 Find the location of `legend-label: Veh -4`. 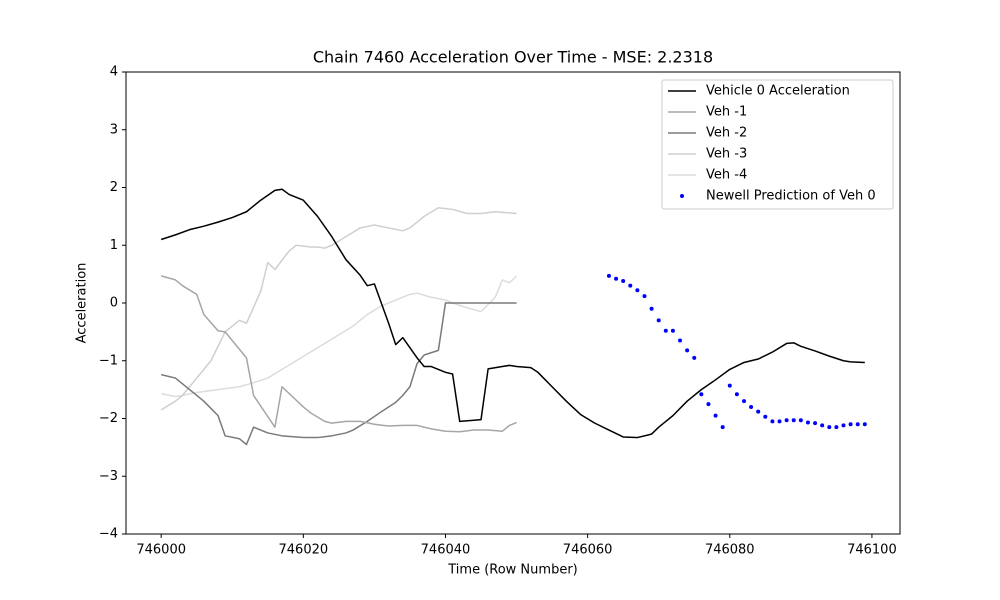

legend-label: Veh -4 is located at coordinates (726, 175).